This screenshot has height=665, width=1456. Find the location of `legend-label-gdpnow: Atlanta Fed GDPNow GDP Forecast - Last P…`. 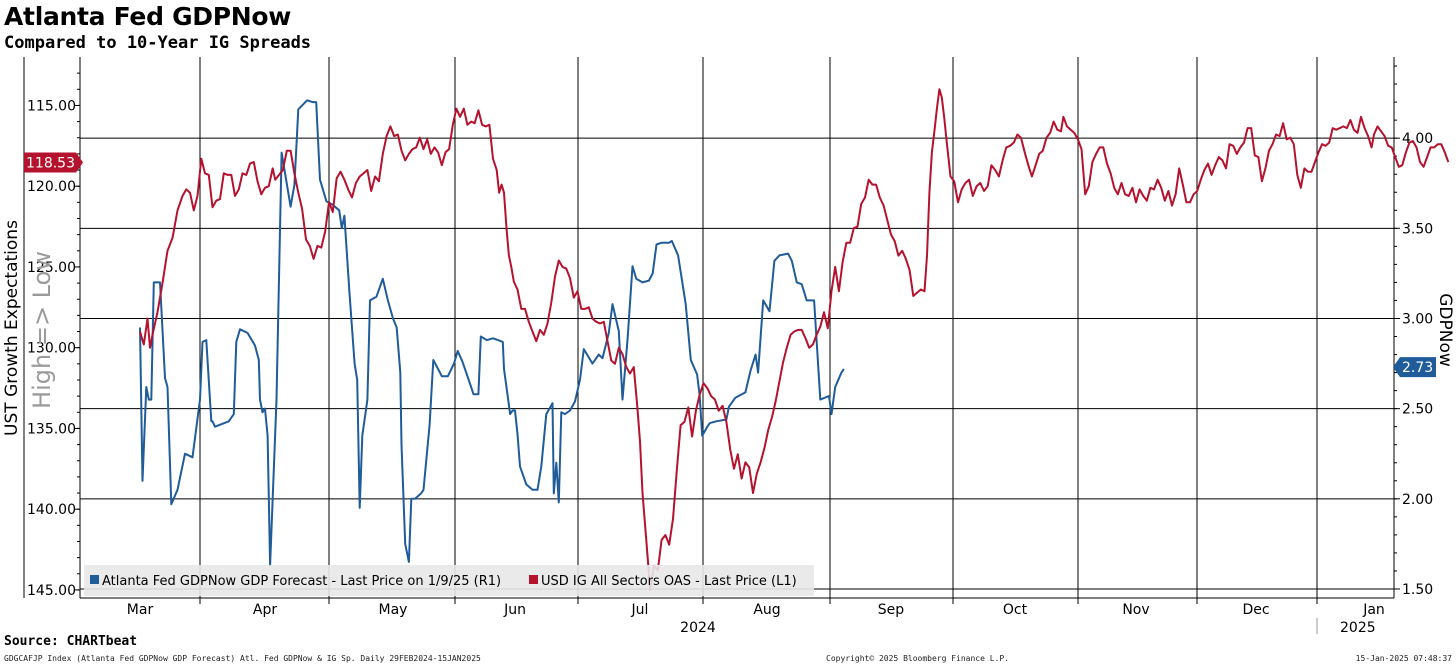

legend-label-gdpnow: Atlanta Fed GDPNow GDP Forecast - Last P… is located at coordinates (301, 581).